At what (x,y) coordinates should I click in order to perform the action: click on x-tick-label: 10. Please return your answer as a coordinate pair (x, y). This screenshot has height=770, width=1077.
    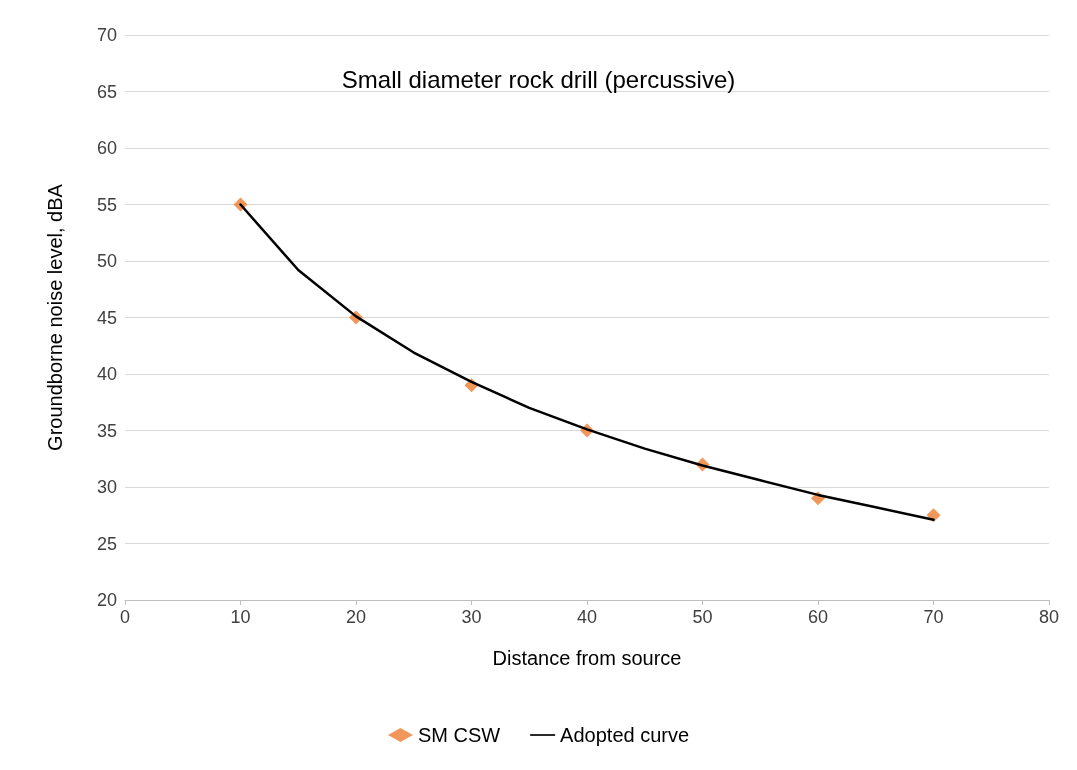
    Looking at the image, I should click on (240, 617).